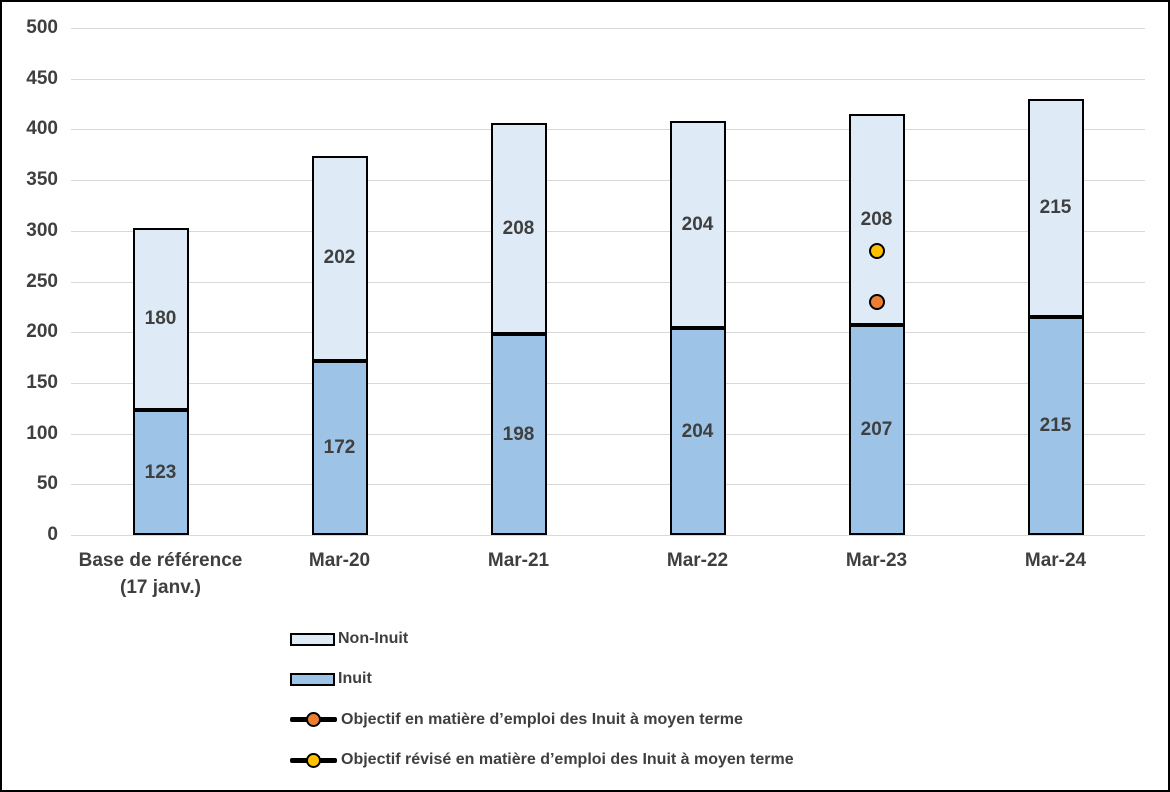 Image resolution: width=1170 pixels, height=792 pixels. I want to click on bar-value-label-inuit: 207, so click(876, 430).